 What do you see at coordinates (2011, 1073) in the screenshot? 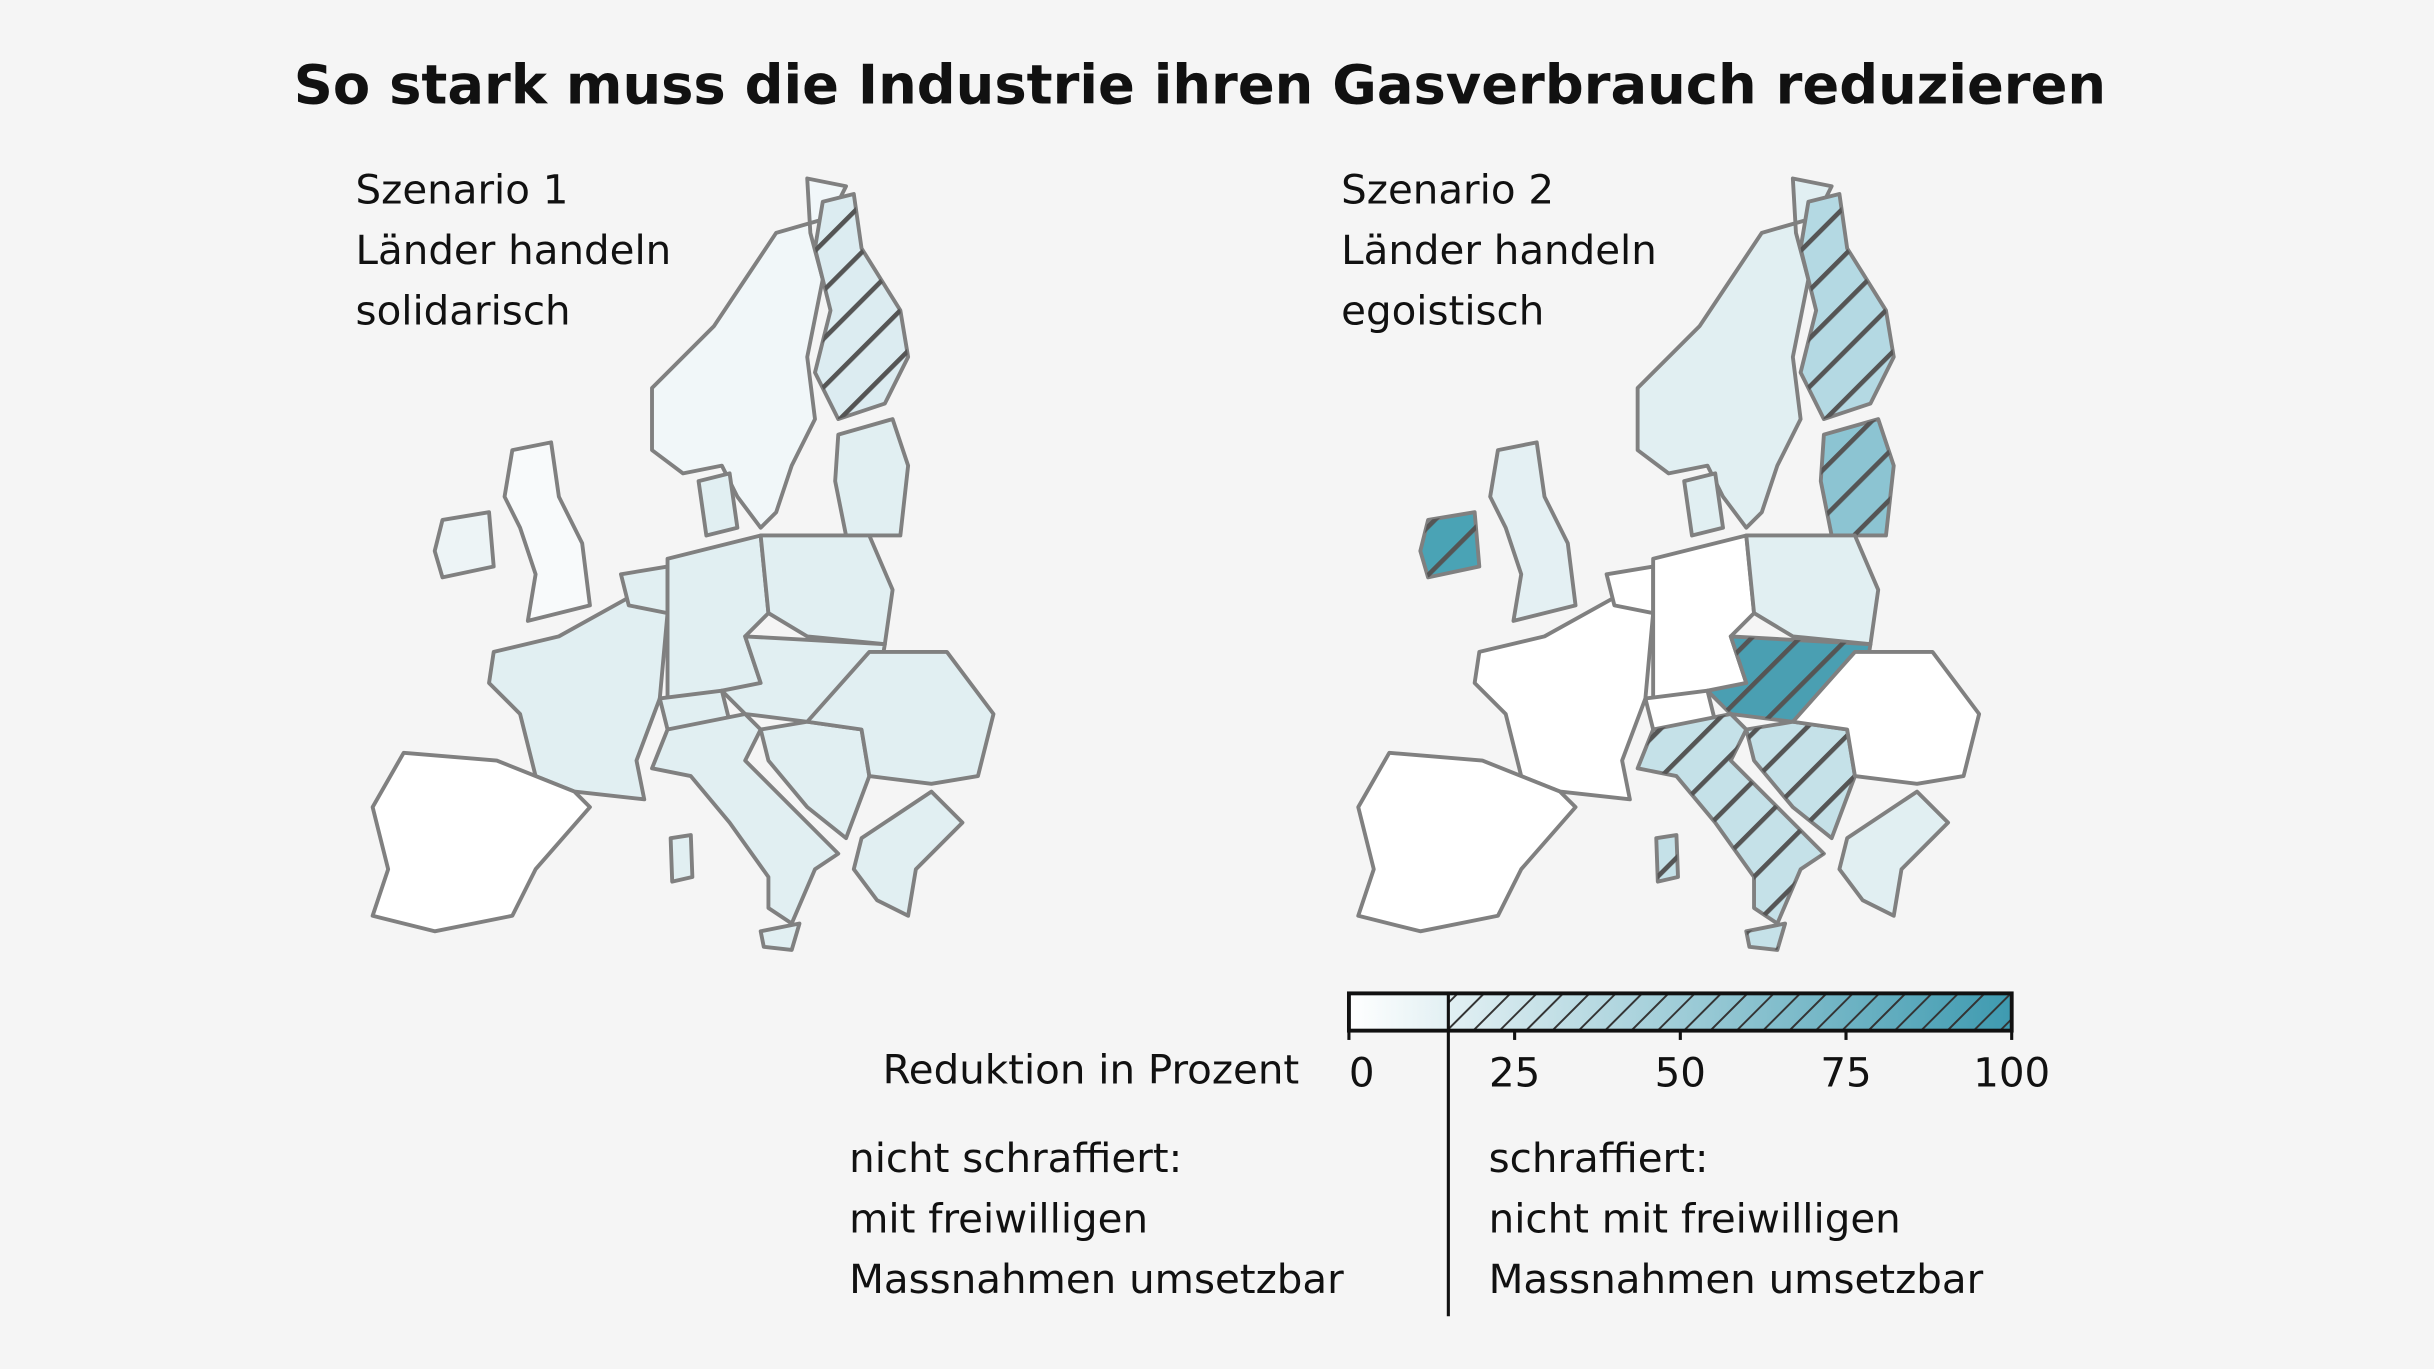
I see `tick-label: 100` at bounding box center [2011, 1073].